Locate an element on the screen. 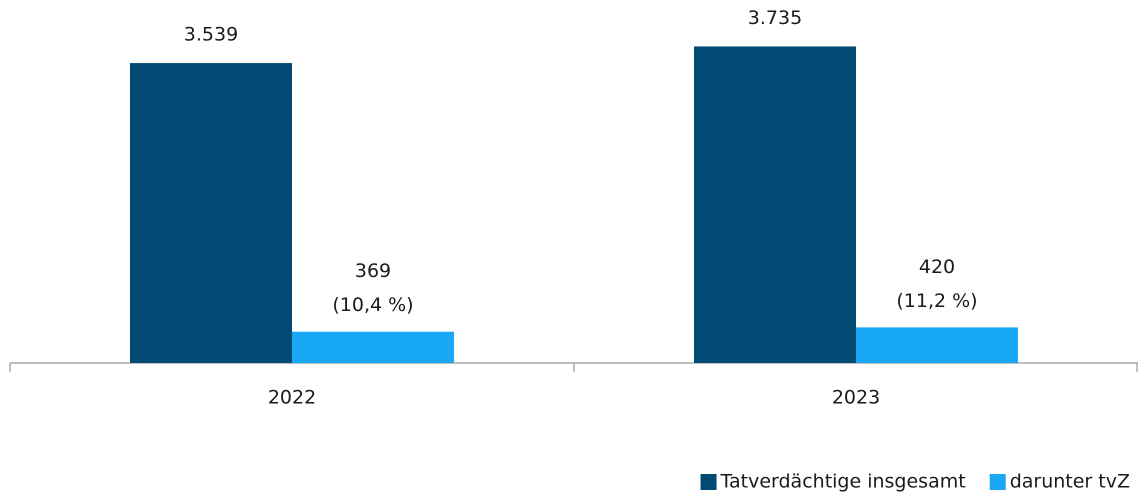 The width and height of the screenshot is (1138, 498). x-tick-label: 2022 is located at coordinates (292, 398).